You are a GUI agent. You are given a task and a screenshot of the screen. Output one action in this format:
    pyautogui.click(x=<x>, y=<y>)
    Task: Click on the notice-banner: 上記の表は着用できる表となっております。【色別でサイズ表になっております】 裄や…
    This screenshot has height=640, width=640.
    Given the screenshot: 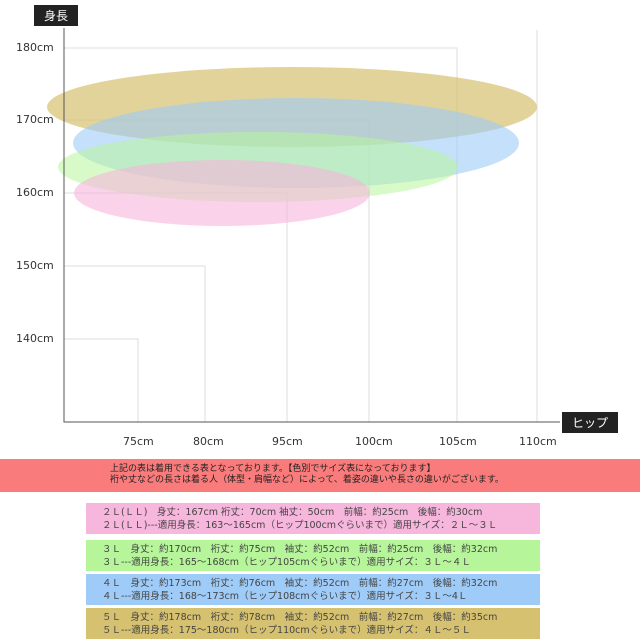 What is the action you would take?
    pyautogui.click(x=320, y=475)
    